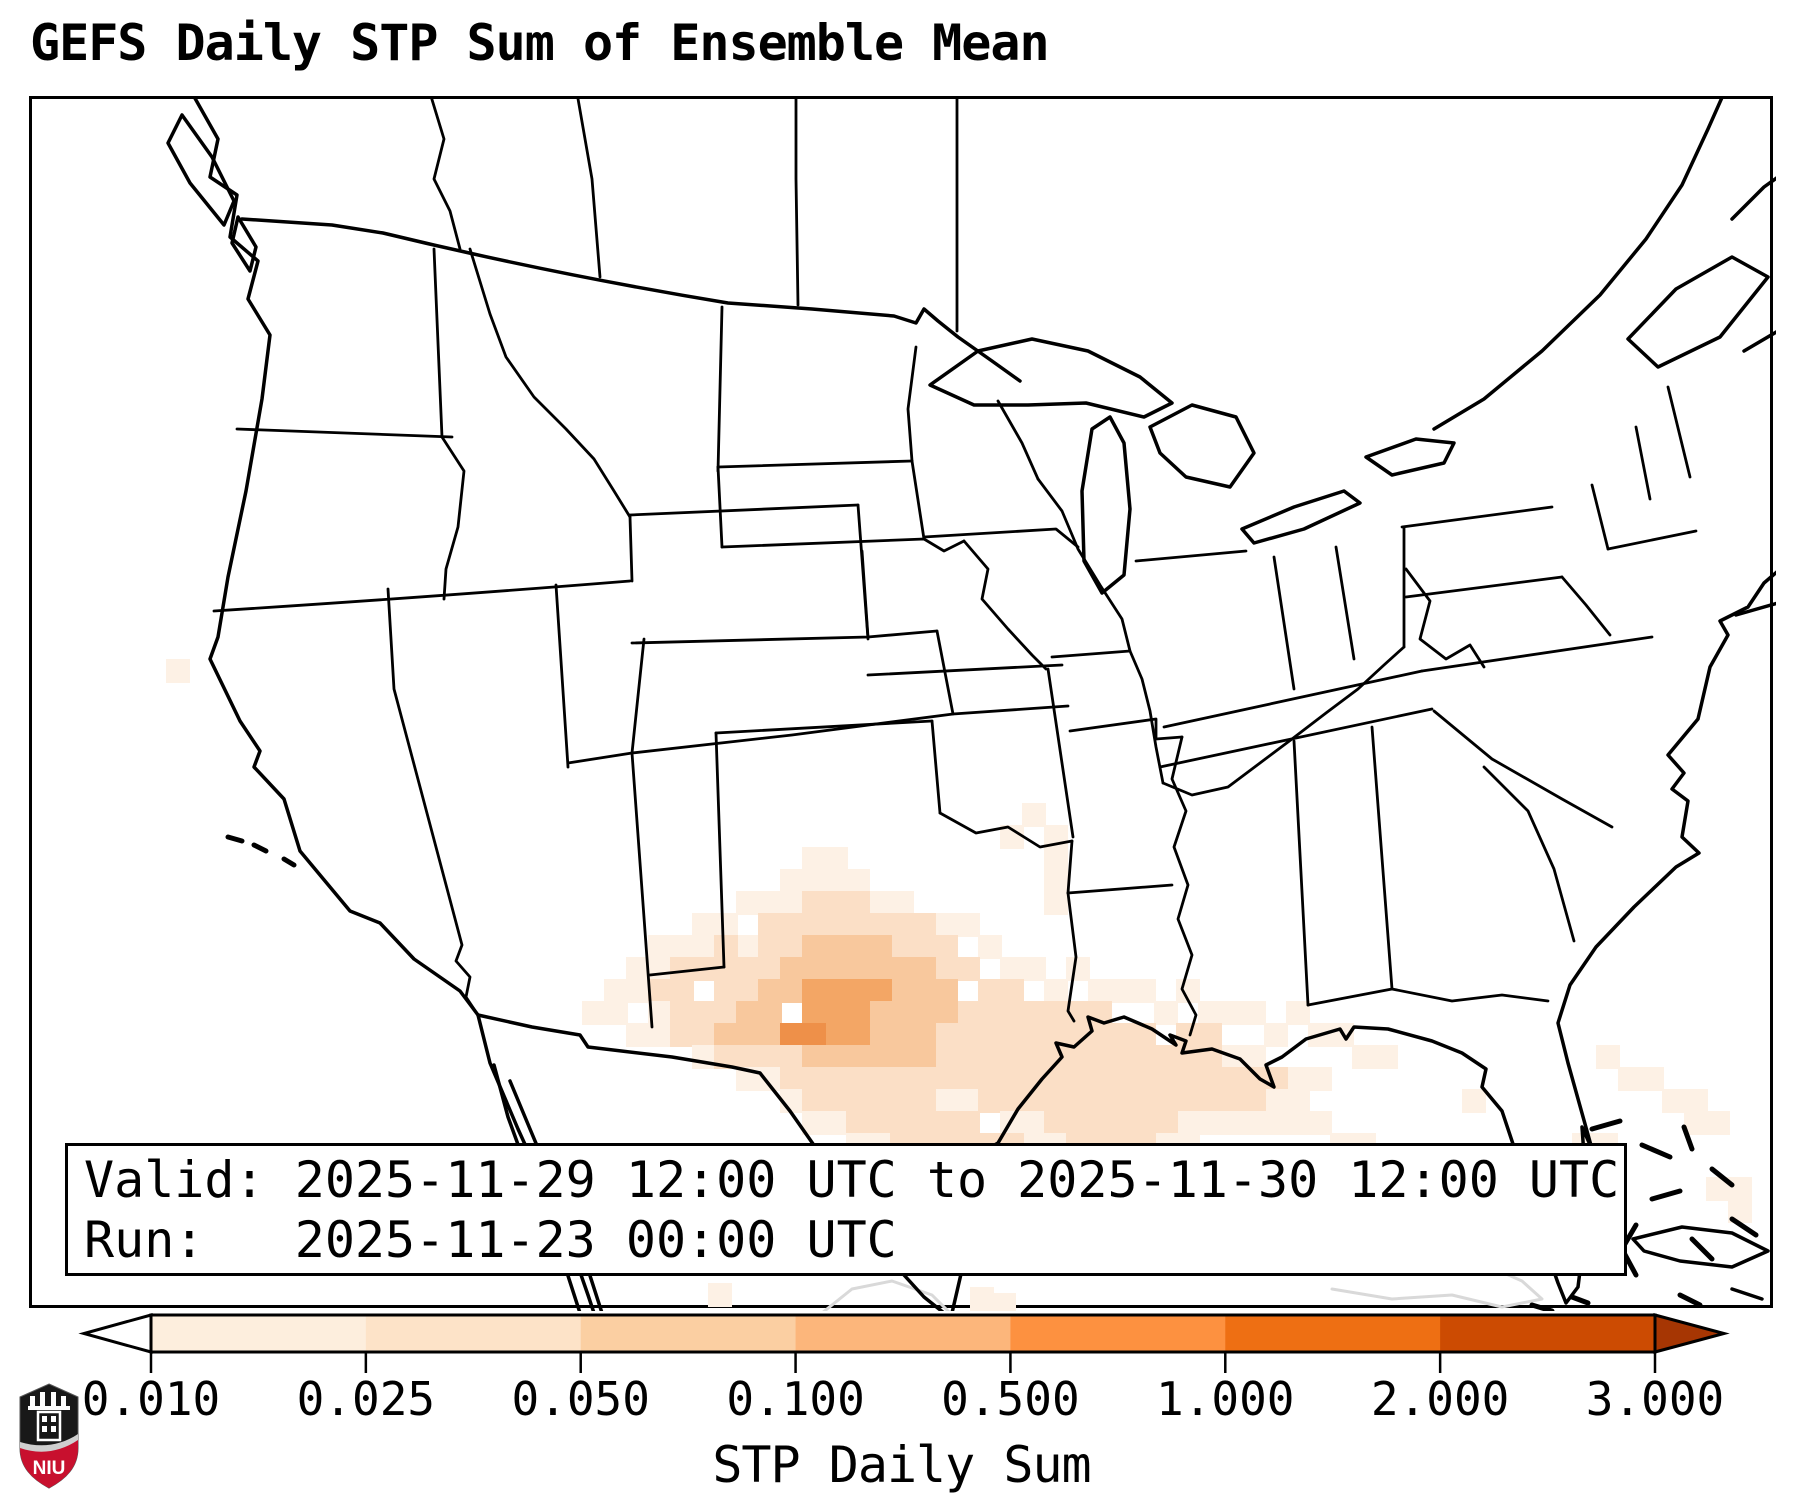 Image resolution: width=1803 pixels, height=1500 pixels. What do you see at coordinates (1700, 1263) in the screenshot?
I see `cuba-black-east` at bounding box center [1700, 1263].